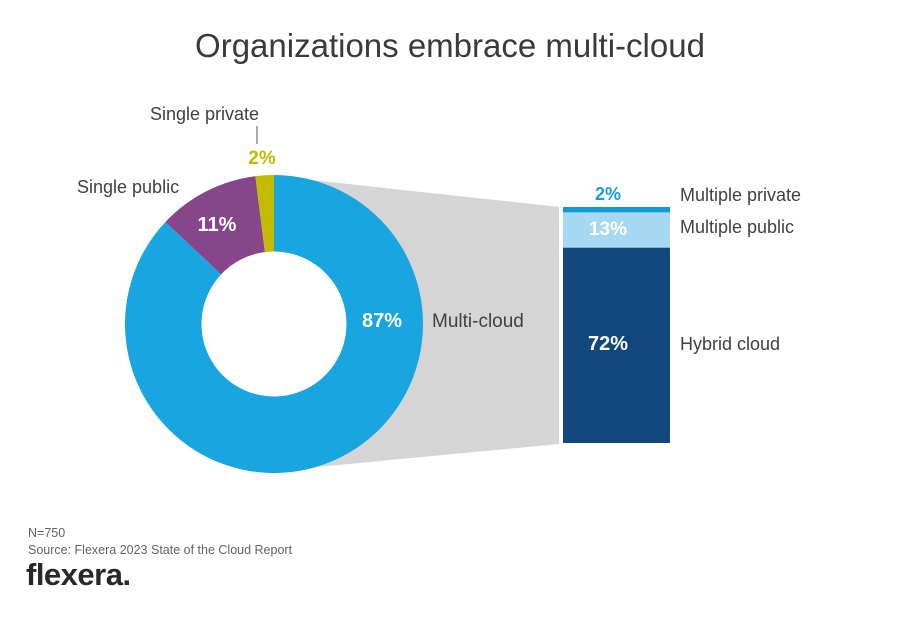 Image resolution: width=900 pixels, height=622 pixels. I want to click on single-private-callout-line, so click(257, 135).